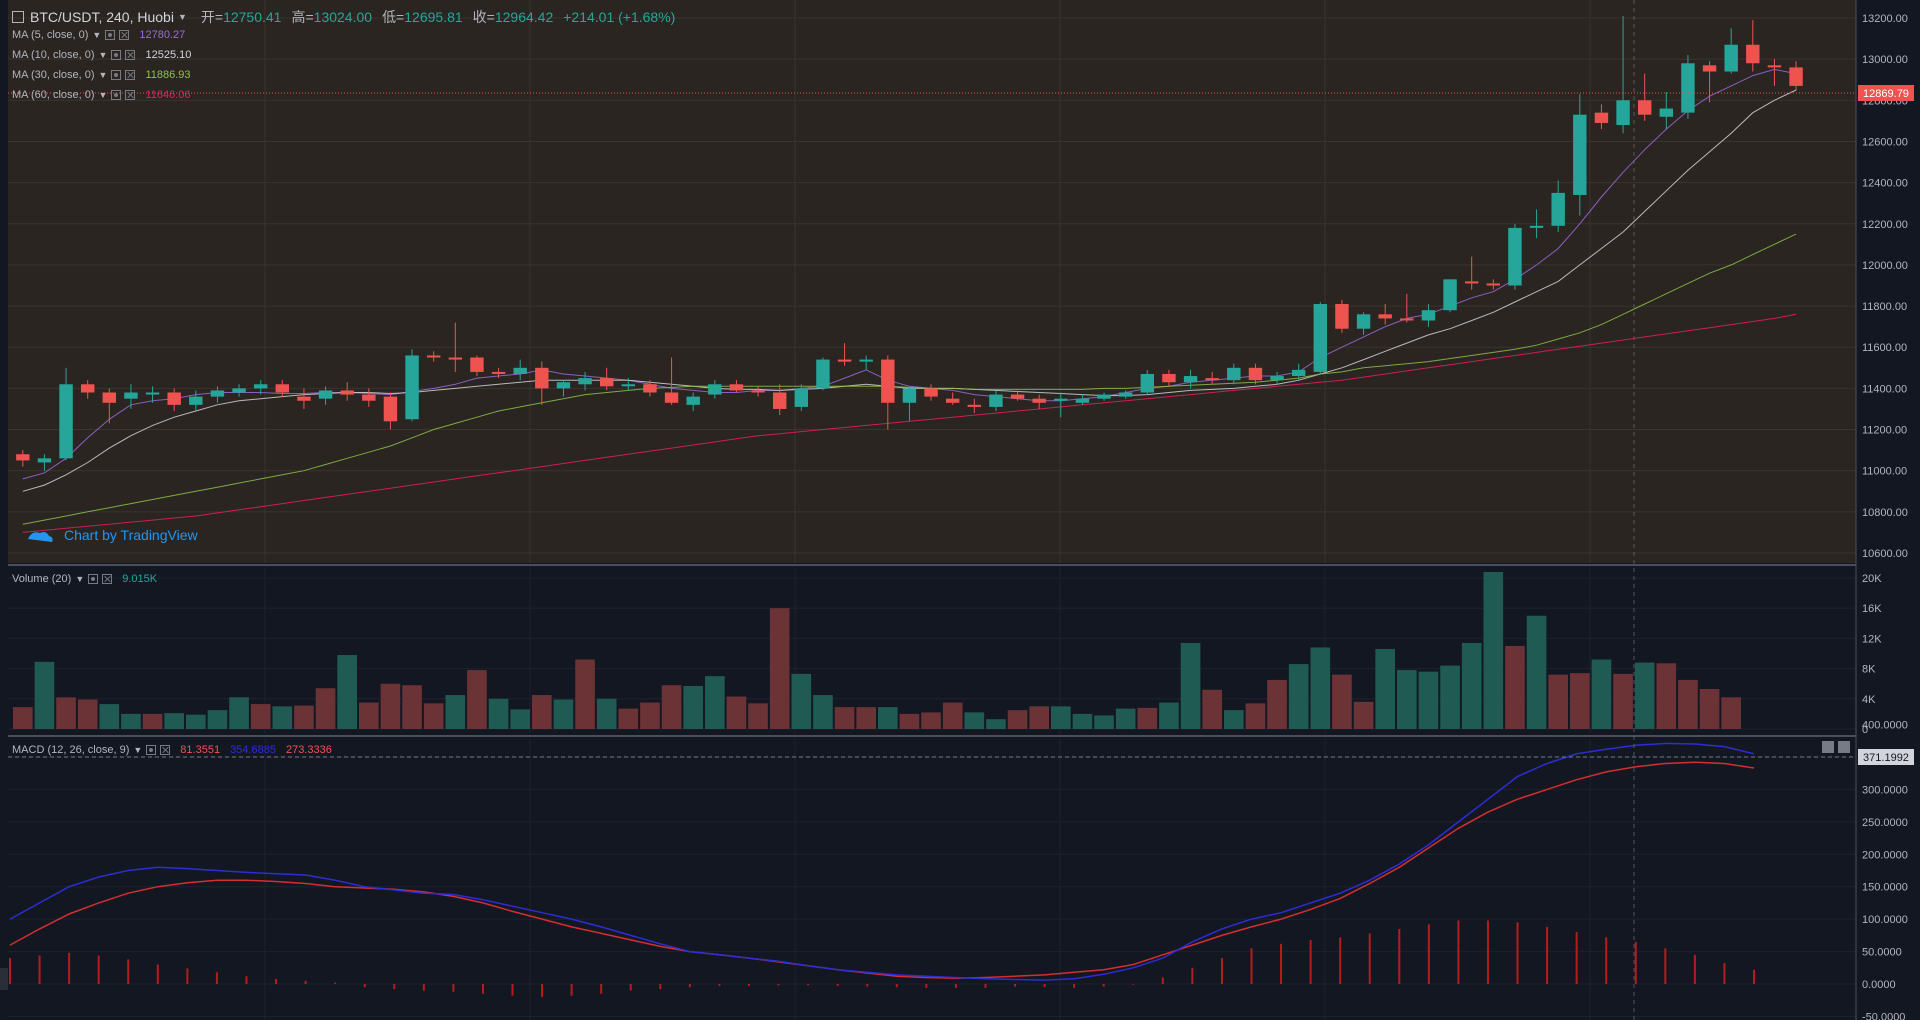  Describe the element at coordinates (343, 17) in the screenshot. I see `high-value: 13024.00` at that location.